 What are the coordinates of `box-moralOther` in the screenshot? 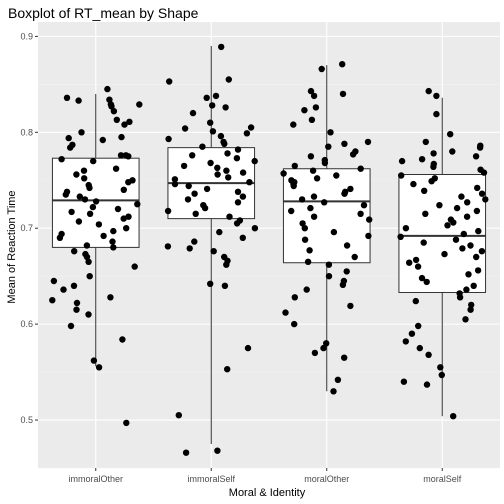 It's located at (326, 216).